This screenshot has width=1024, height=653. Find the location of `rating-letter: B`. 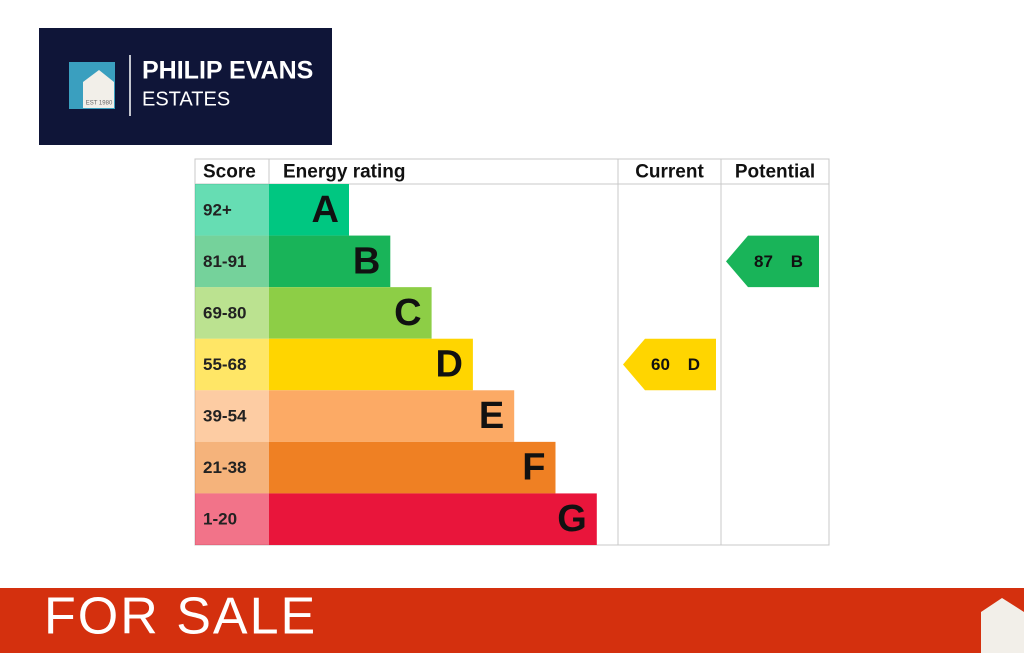

rating-letter: B is located at coordinates (366, 261).